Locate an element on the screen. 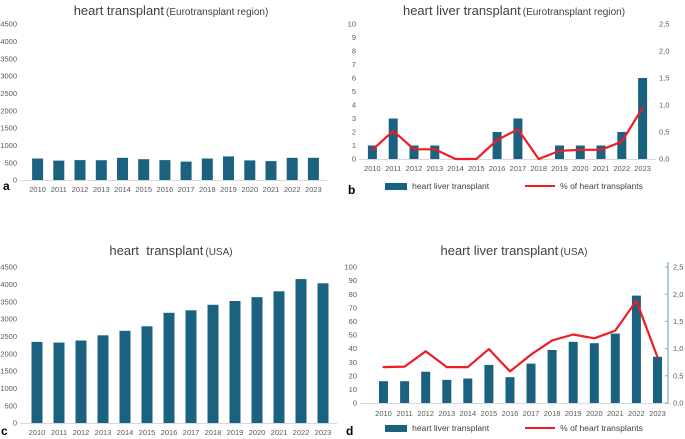  svg-text: 30 is located at coordinates (353, 362).